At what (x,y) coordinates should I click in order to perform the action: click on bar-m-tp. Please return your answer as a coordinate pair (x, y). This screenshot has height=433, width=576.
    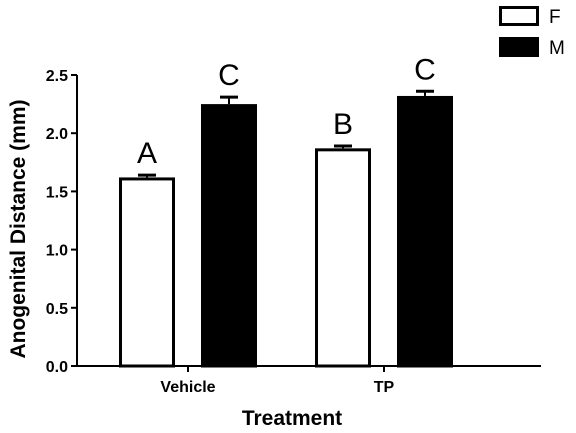
    Looking at the image, I should click on (425, 231).